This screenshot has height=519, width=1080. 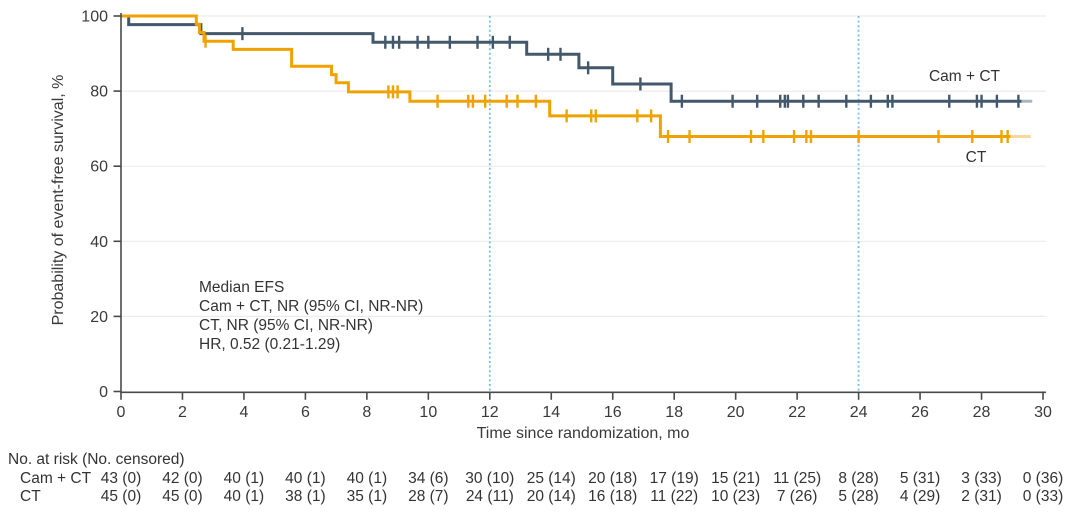 I want to click on y-axis-title: Probability of event-free survival, %, so click(x=58, y=200).